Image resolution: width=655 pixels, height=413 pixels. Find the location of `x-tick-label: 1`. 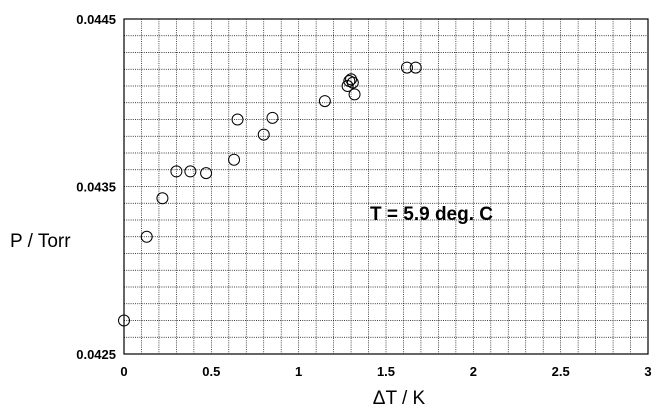

x-tick-label: 1 is located at coordinates (298, 371).